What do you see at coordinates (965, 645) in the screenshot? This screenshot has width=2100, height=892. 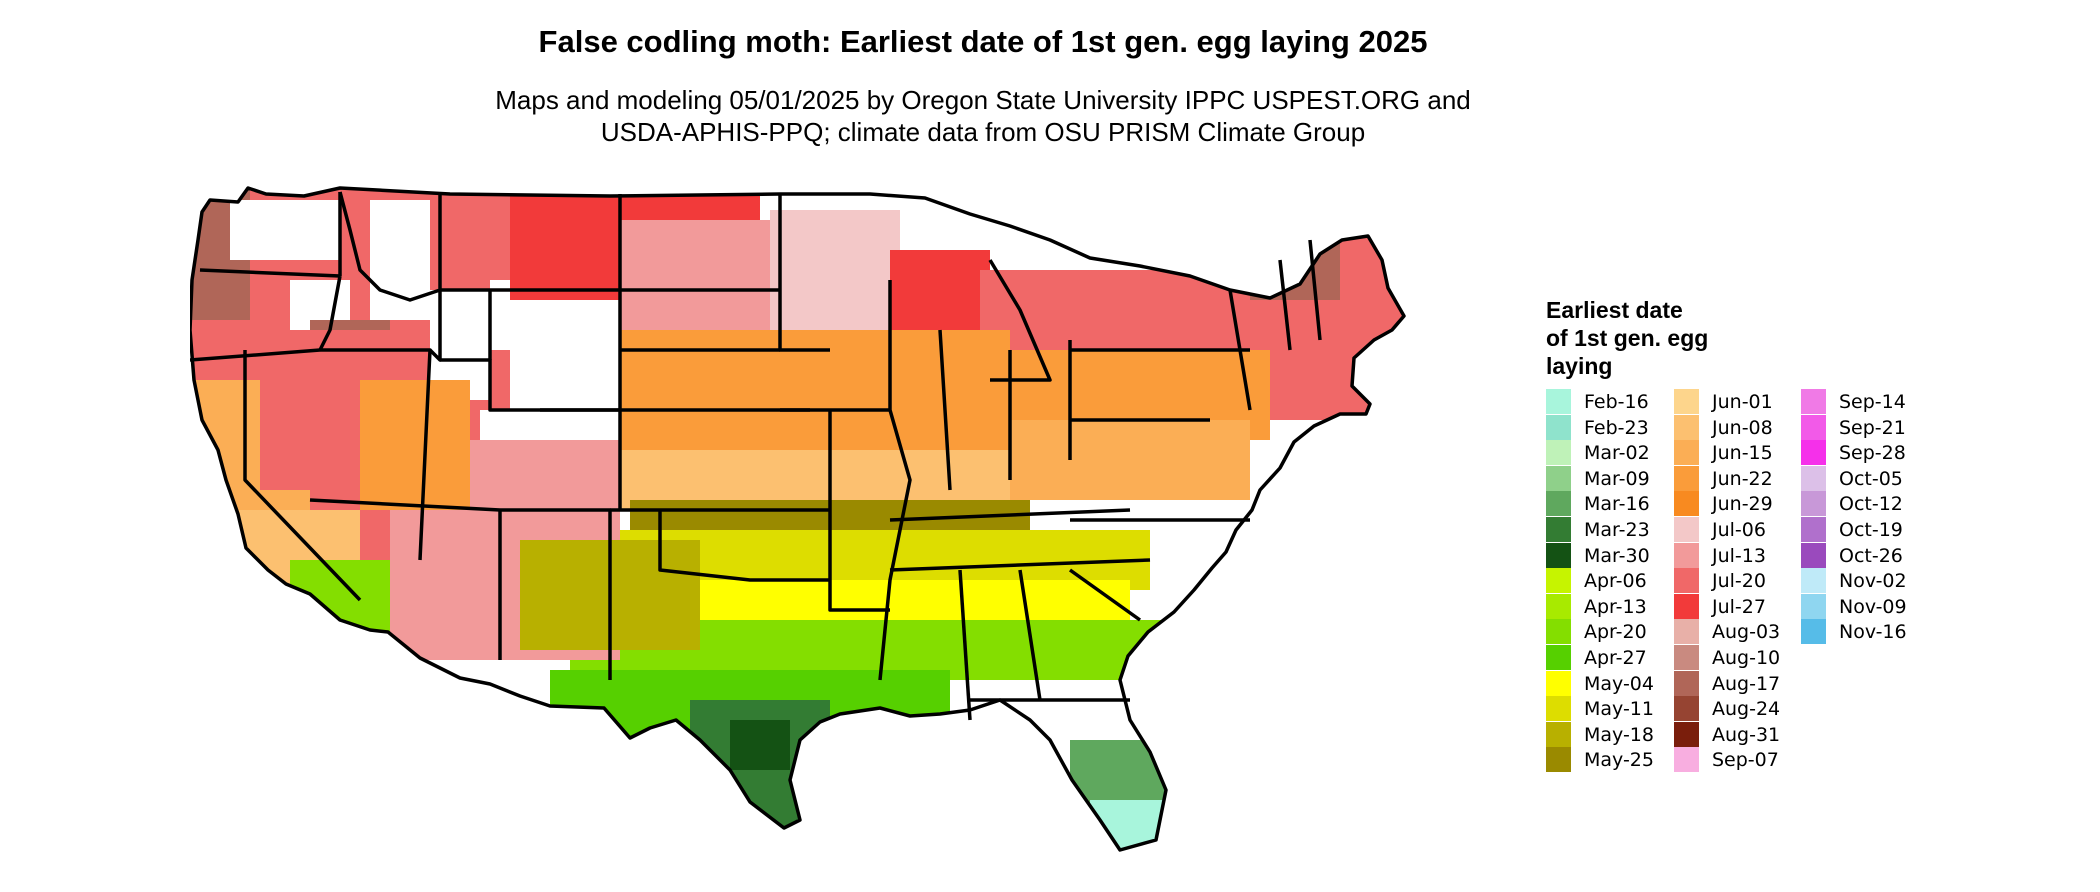 I see `border-ms-al` at bounding box center [965, 645].